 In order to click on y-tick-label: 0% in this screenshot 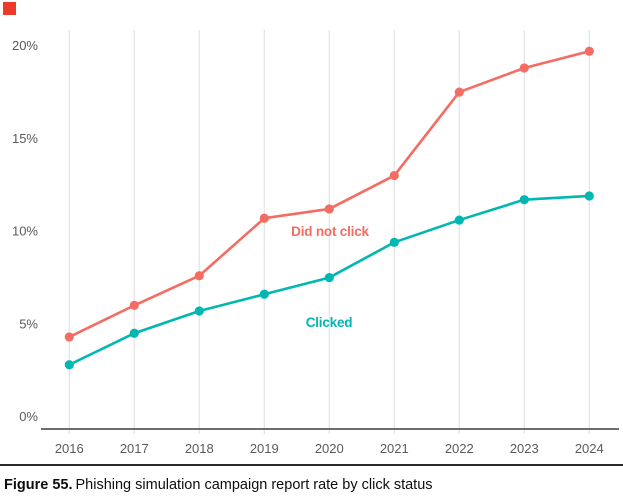, I will do `click(28, 416)`.